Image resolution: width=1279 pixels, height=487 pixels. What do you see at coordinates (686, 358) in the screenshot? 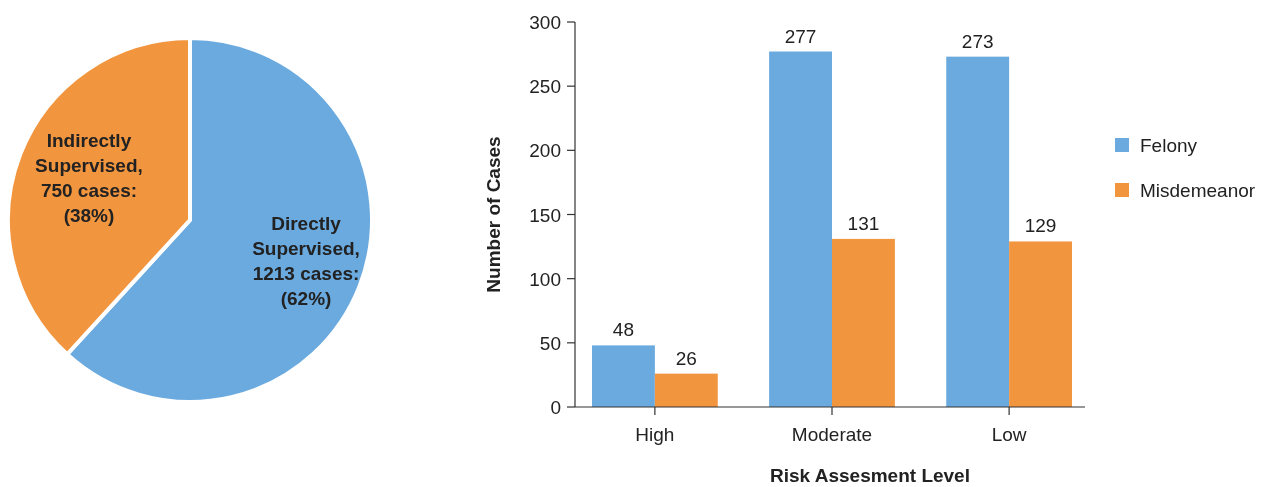
I see `data-label: 26` at bounding box center [686, 358].